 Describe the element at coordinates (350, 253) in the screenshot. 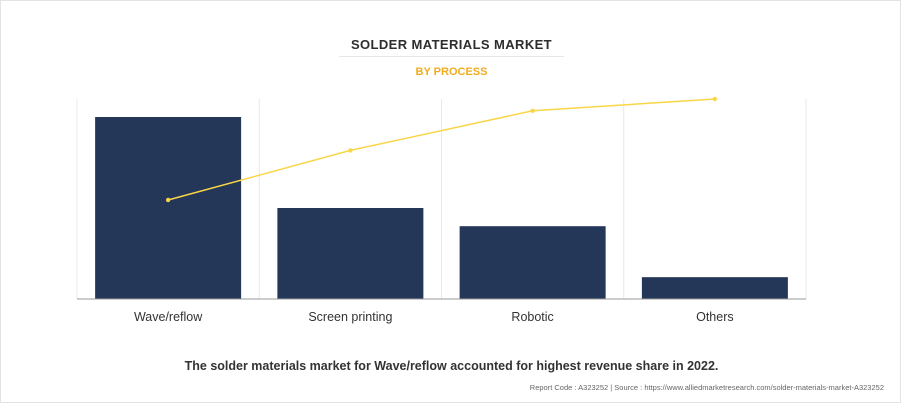

I see `bar-screen-printing` at that location.